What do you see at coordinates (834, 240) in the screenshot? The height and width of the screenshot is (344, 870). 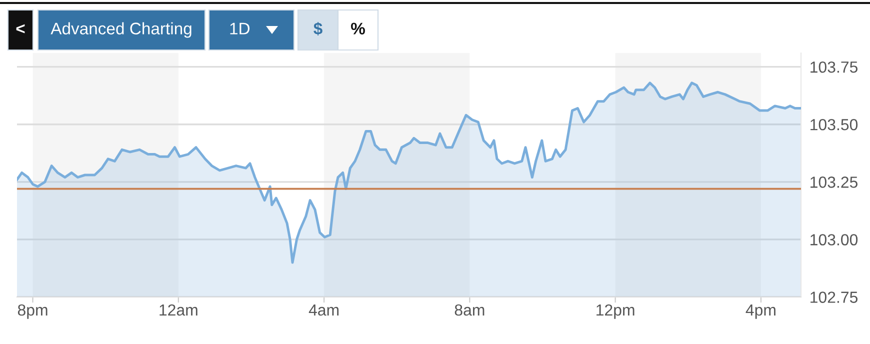 I see `y-tick-label: 103.00` at bounding box center [834, 240].